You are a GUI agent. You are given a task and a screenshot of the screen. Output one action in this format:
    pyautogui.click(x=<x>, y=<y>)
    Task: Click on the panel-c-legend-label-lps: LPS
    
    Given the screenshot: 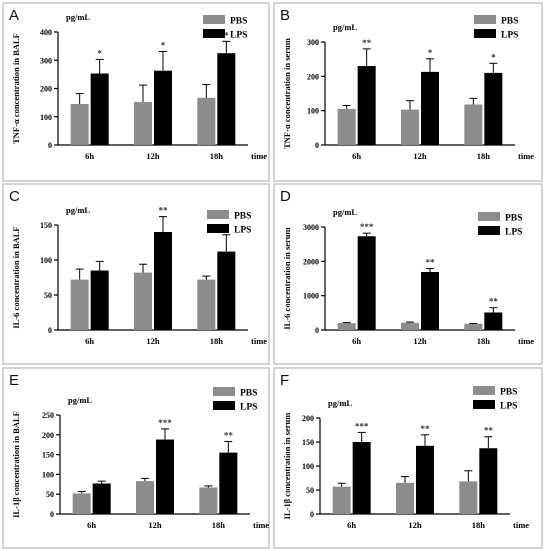 What is the action you would take?
    pyautogui.click(x=242, y=231)
    